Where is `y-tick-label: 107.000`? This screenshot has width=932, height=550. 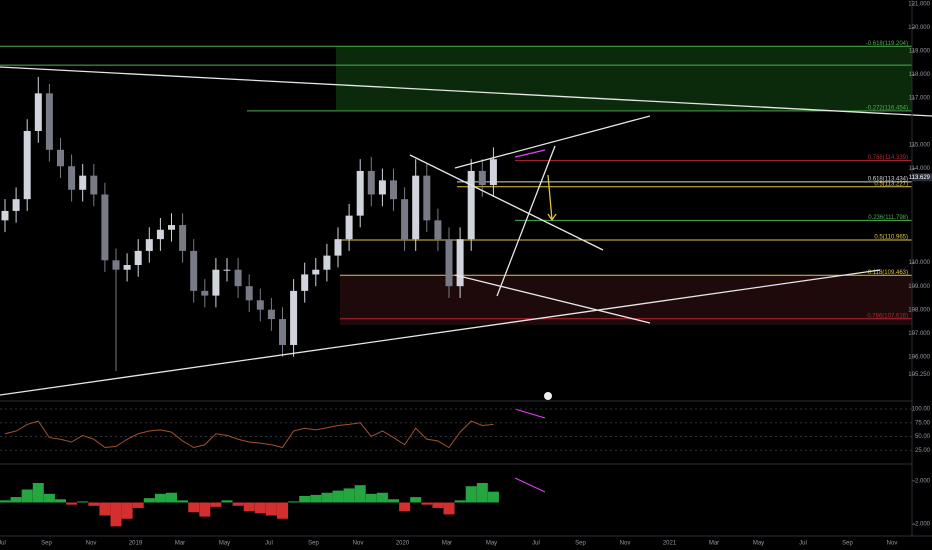
y-tick-label: 107.000 is located at coordinates (919, 334).